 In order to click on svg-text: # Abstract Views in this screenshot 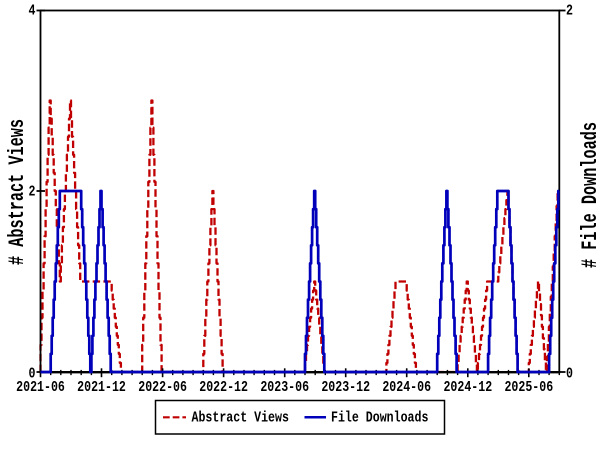, I will do `click(17, 192)`.